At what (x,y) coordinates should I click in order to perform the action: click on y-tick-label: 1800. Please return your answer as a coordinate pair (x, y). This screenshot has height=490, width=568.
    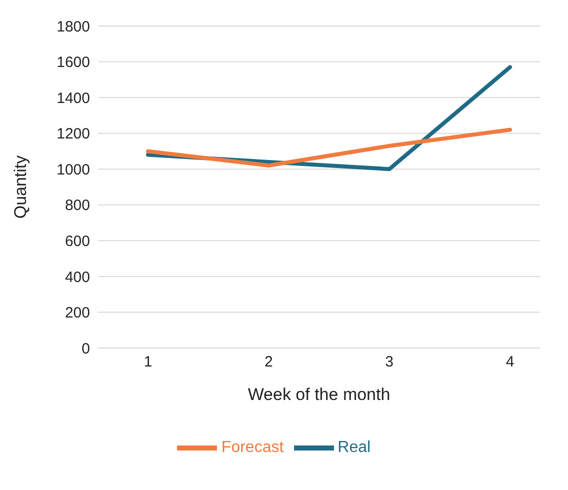
    Looking at the image, I should click on (73, 27).